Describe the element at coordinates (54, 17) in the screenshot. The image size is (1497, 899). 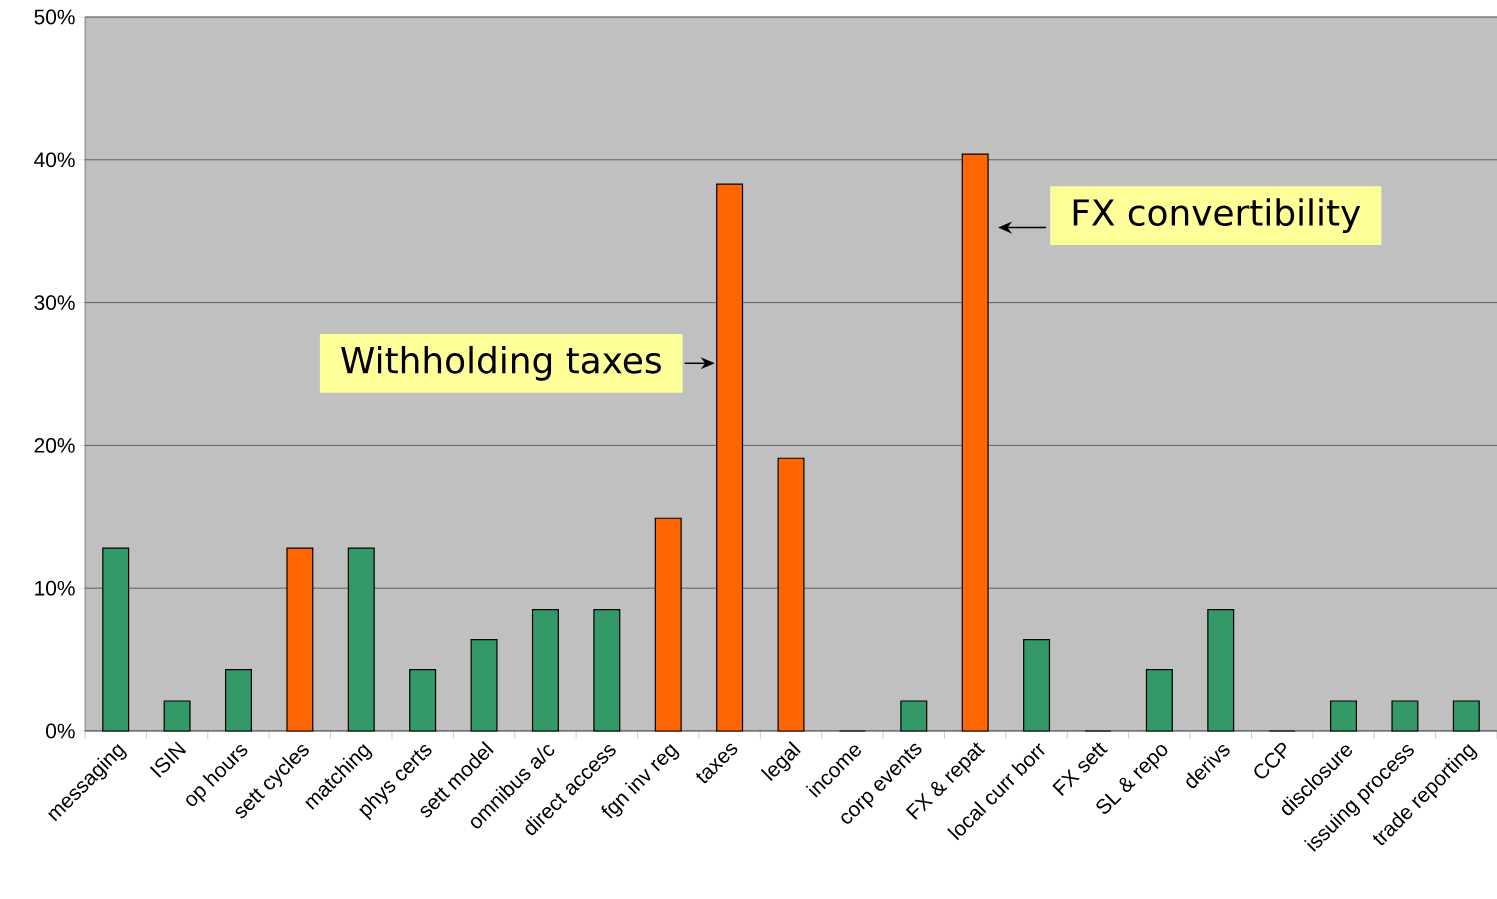
I see `y-tick-label: 50%` at that location.